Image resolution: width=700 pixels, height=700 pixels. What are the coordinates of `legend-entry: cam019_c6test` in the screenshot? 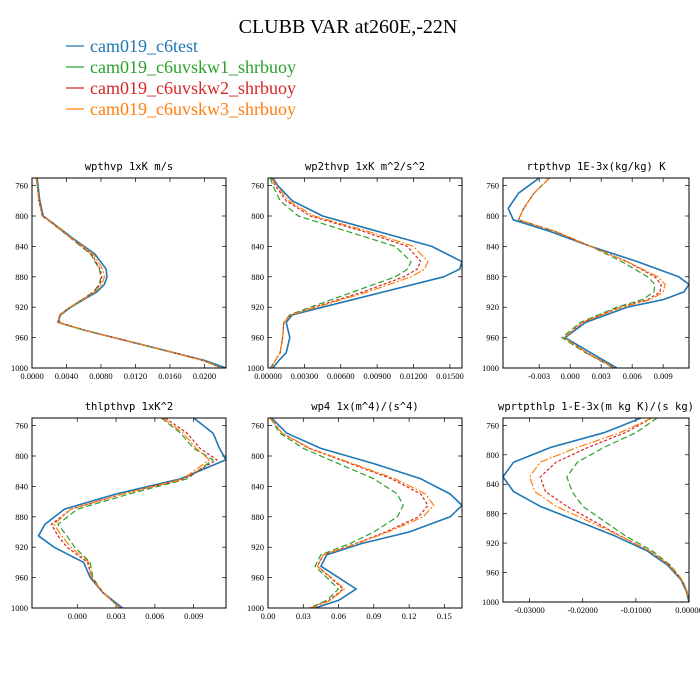 It's located at (144, 46).